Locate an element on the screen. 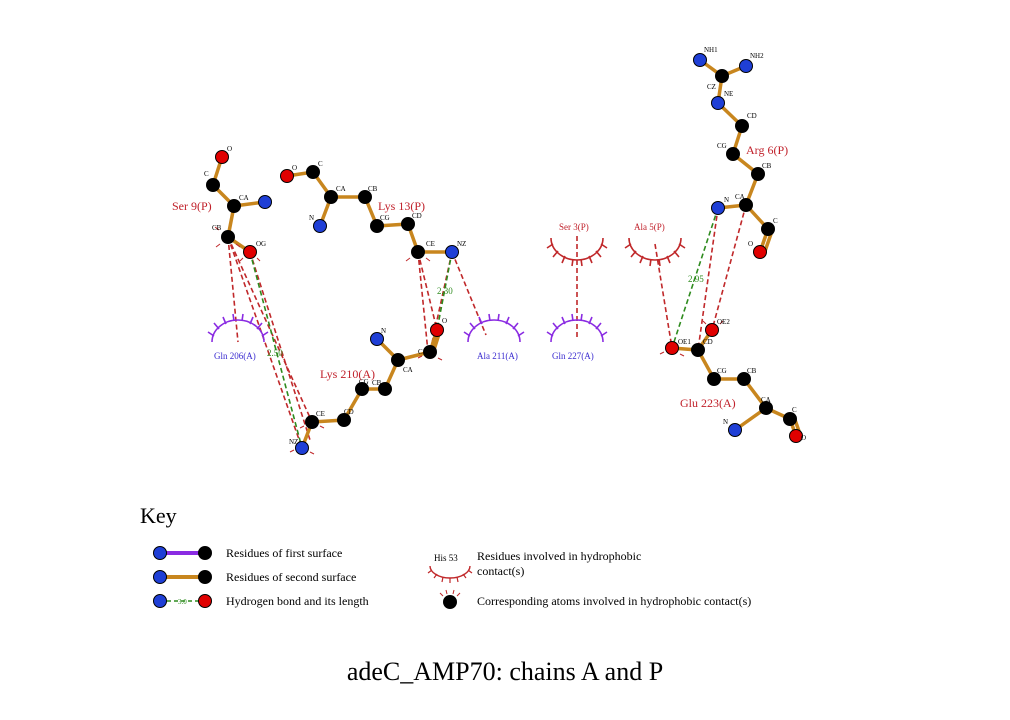 The height and width of the screenshot is (720, 1010). key-first-surface: Residues of first surface is located at coordinates (247, 553).